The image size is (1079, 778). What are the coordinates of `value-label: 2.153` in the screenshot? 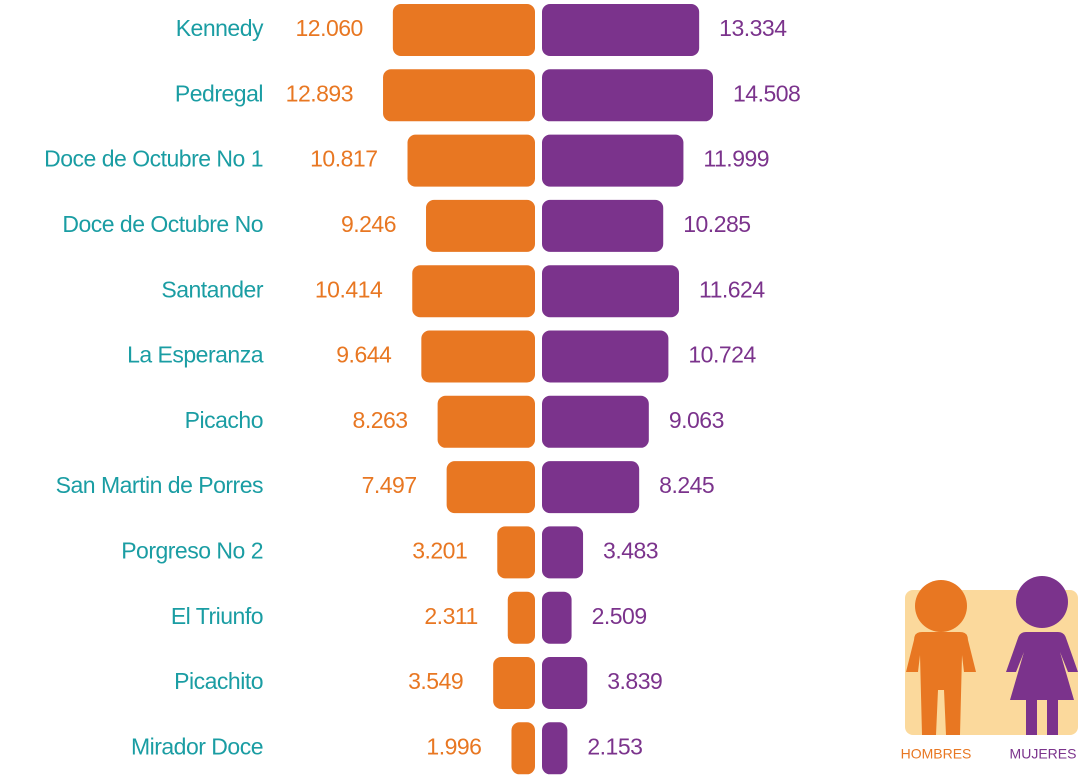 It's located at (614, 746).